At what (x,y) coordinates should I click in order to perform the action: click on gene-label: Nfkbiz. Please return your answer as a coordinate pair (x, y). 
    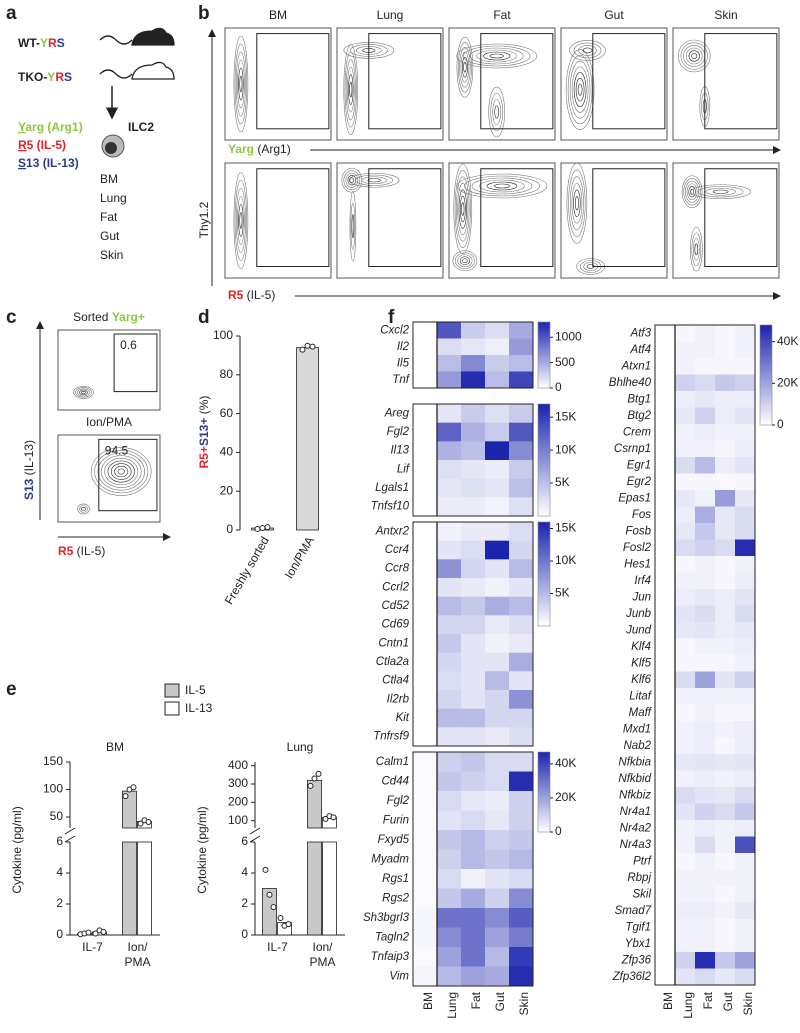
    Looking at the image, I should click on (635, 795).